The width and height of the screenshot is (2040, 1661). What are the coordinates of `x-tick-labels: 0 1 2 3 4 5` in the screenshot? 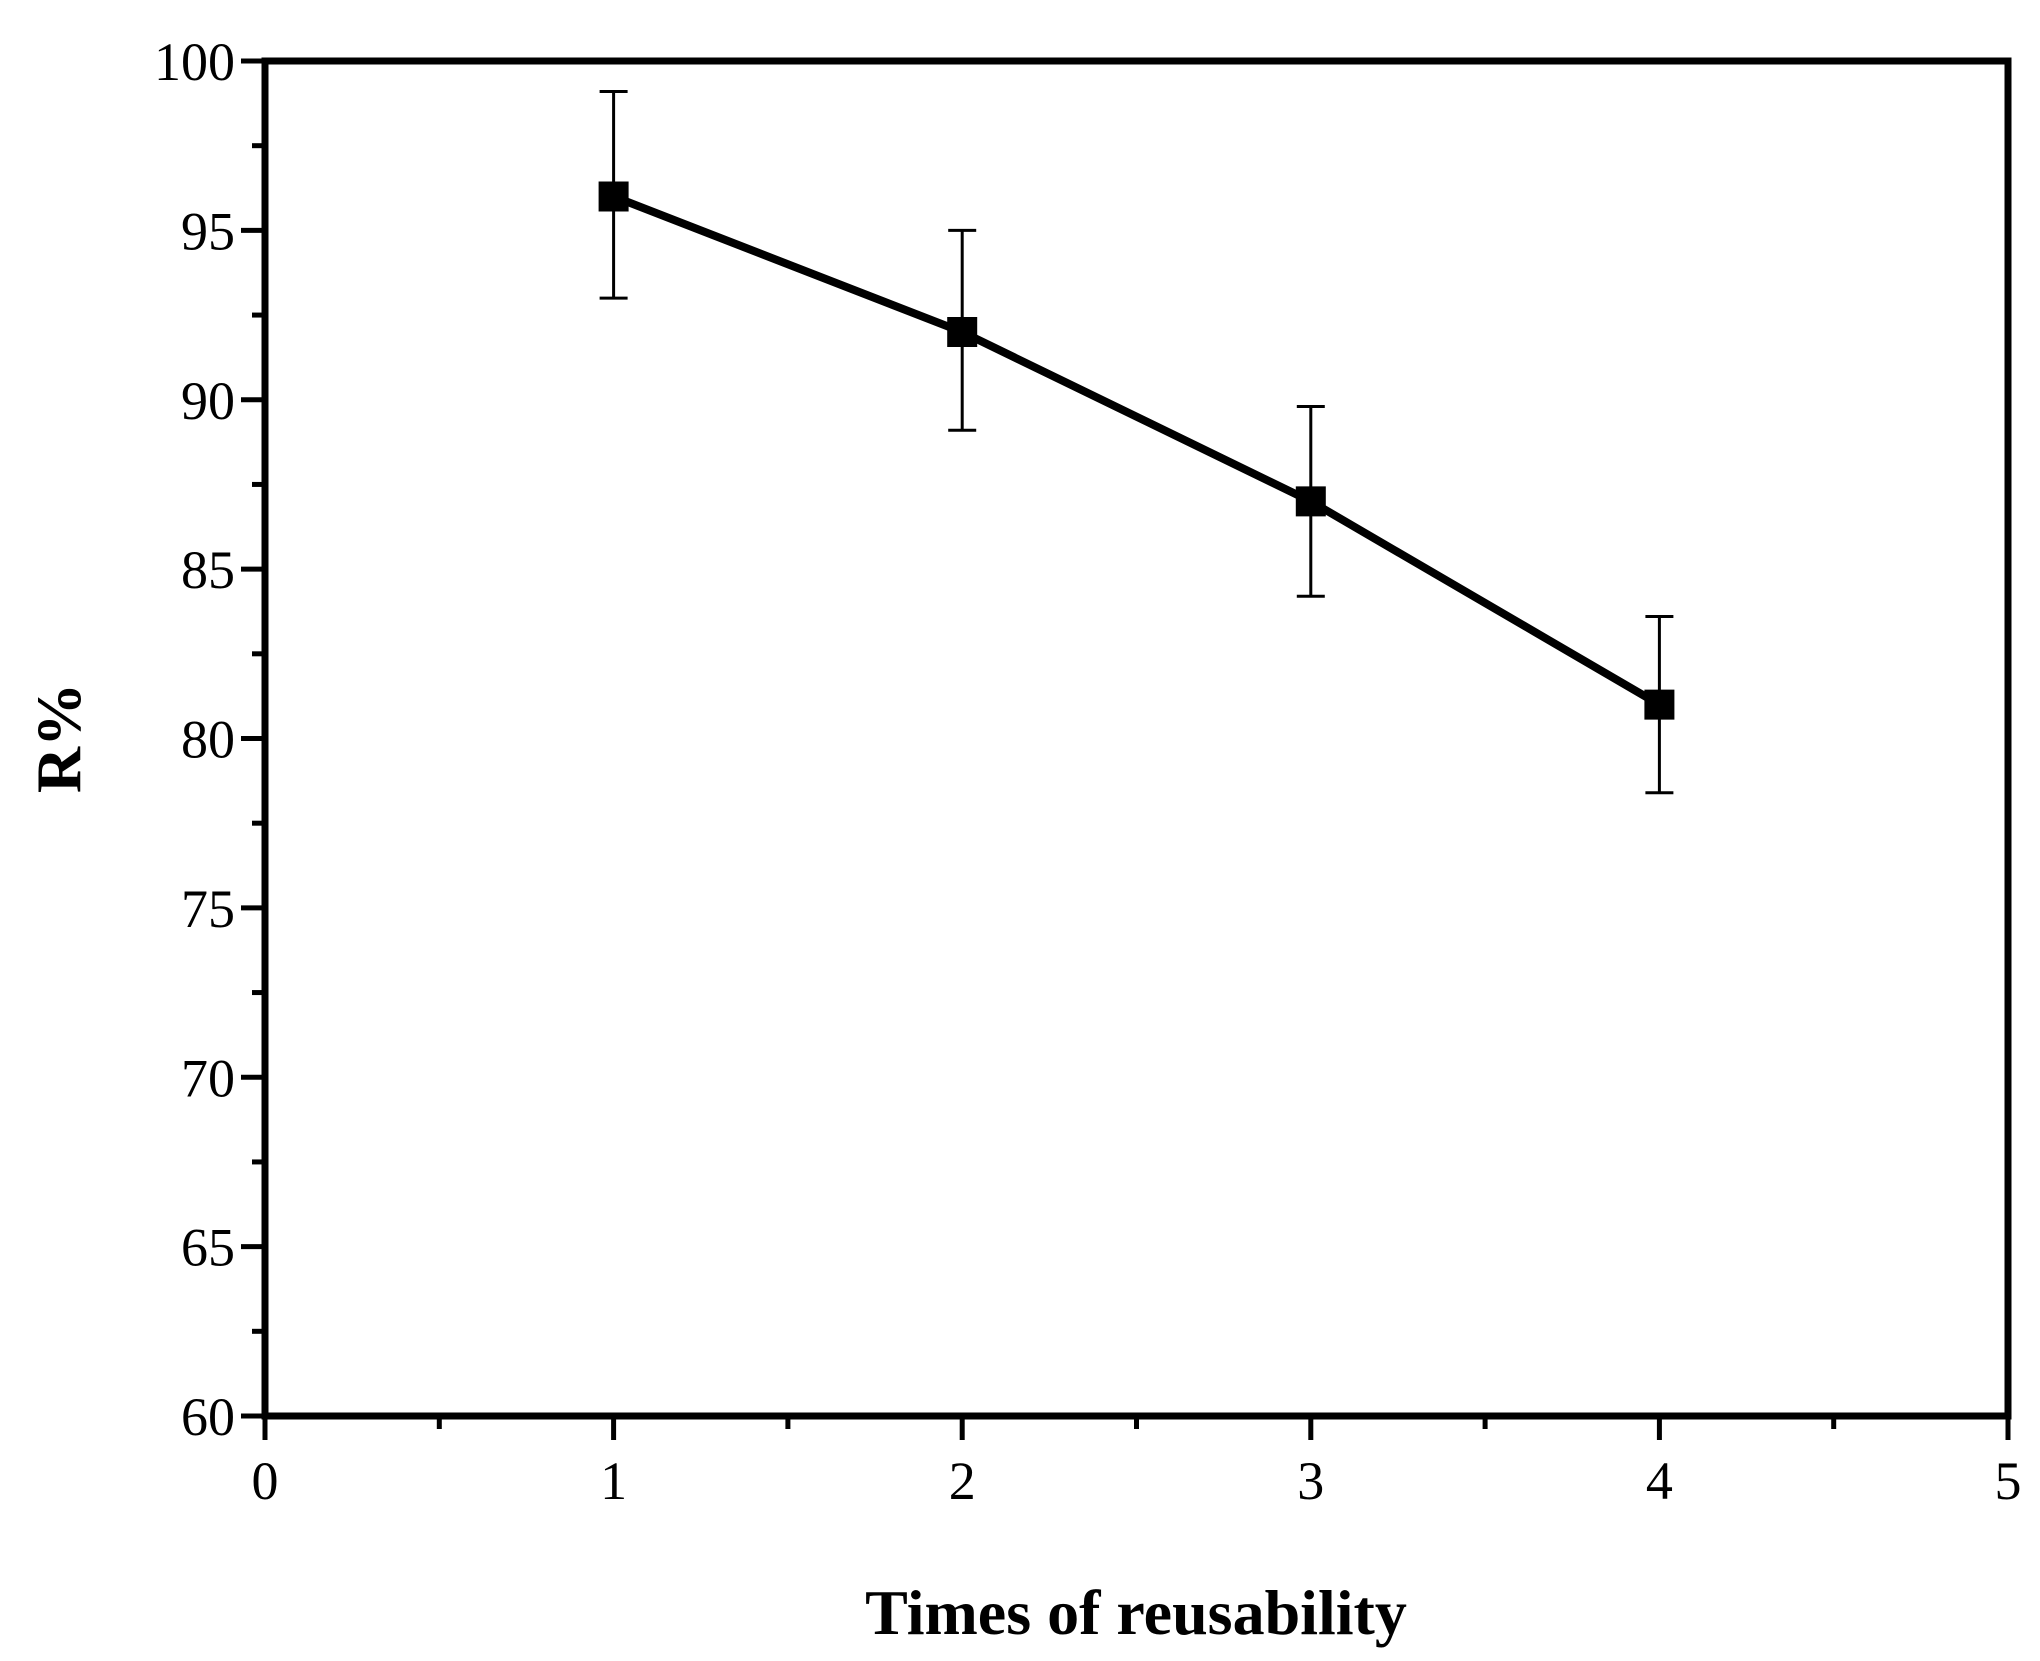 It's located at (1137, 1481).